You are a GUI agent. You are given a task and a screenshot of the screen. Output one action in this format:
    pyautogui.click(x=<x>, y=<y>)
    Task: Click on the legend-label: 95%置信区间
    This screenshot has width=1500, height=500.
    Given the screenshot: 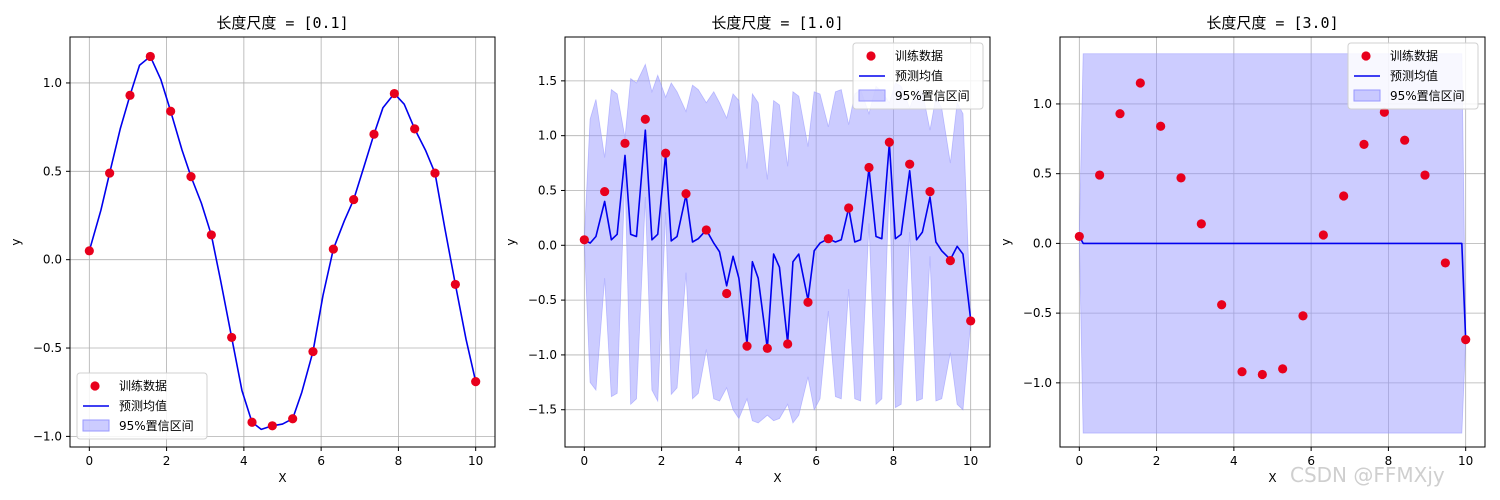 What is the action you would take?
    pyautogui.click(x=156, y=426)
    